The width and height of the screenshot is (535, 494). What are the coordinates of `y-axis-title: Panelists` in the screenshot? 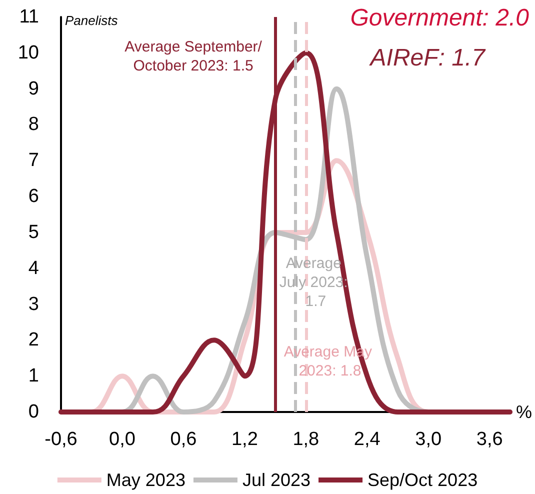 It's located at (91, 20).